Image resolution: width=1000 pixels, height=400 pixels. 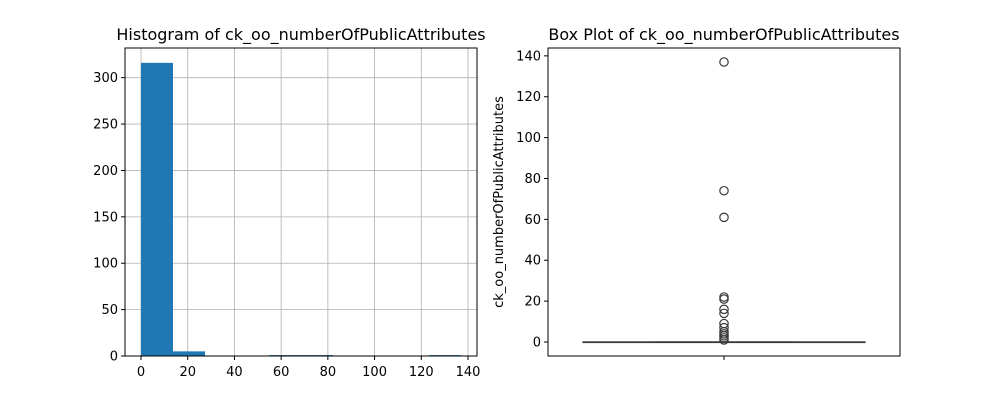 What do you see at coordinates (187, 372) in the screenshot?
I see `x-tick-label: 20` at bounding box center [187, 372].